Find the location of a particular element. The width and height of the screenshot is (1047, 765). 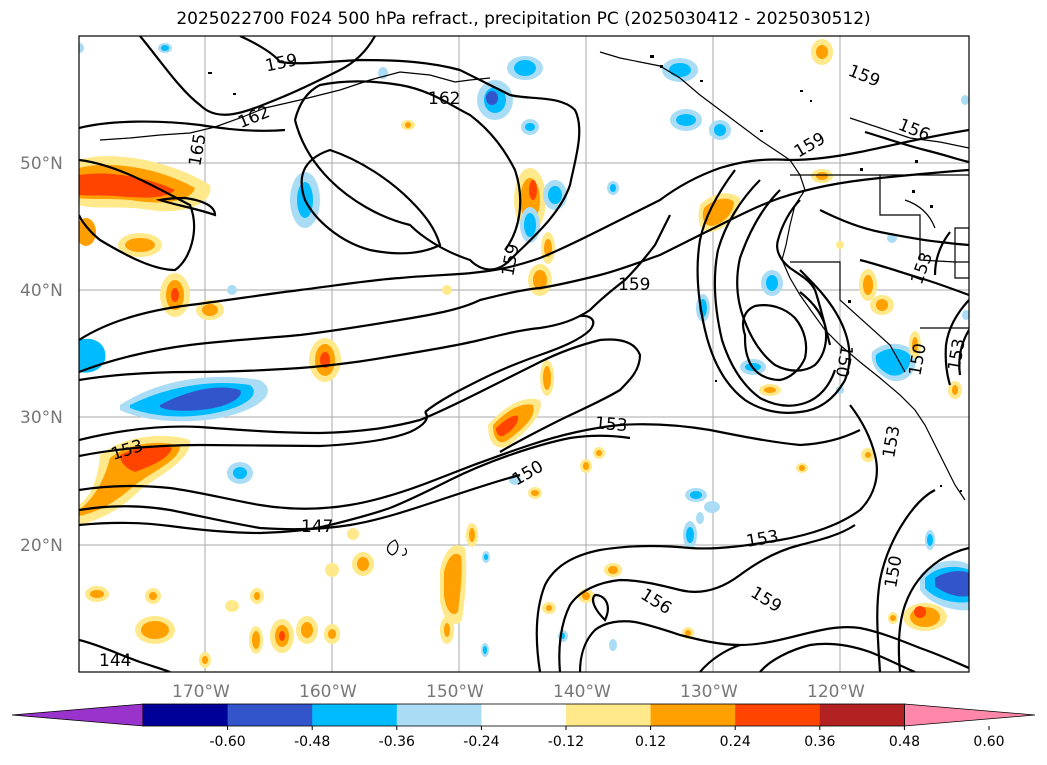

contour-label-144: 144 is located at coordinates (115, 661).